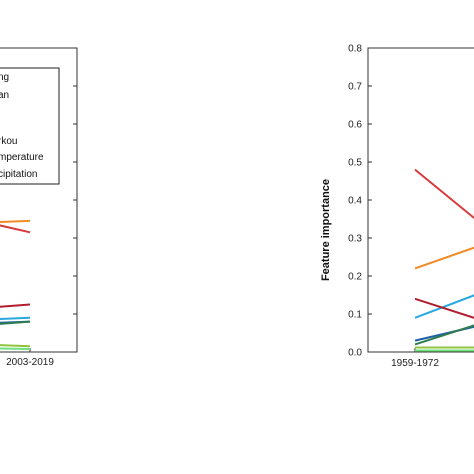  Describe the element at coordinates (355, 353) in the screenshot. I see `right-y-tick-label: 0.0` at that location.